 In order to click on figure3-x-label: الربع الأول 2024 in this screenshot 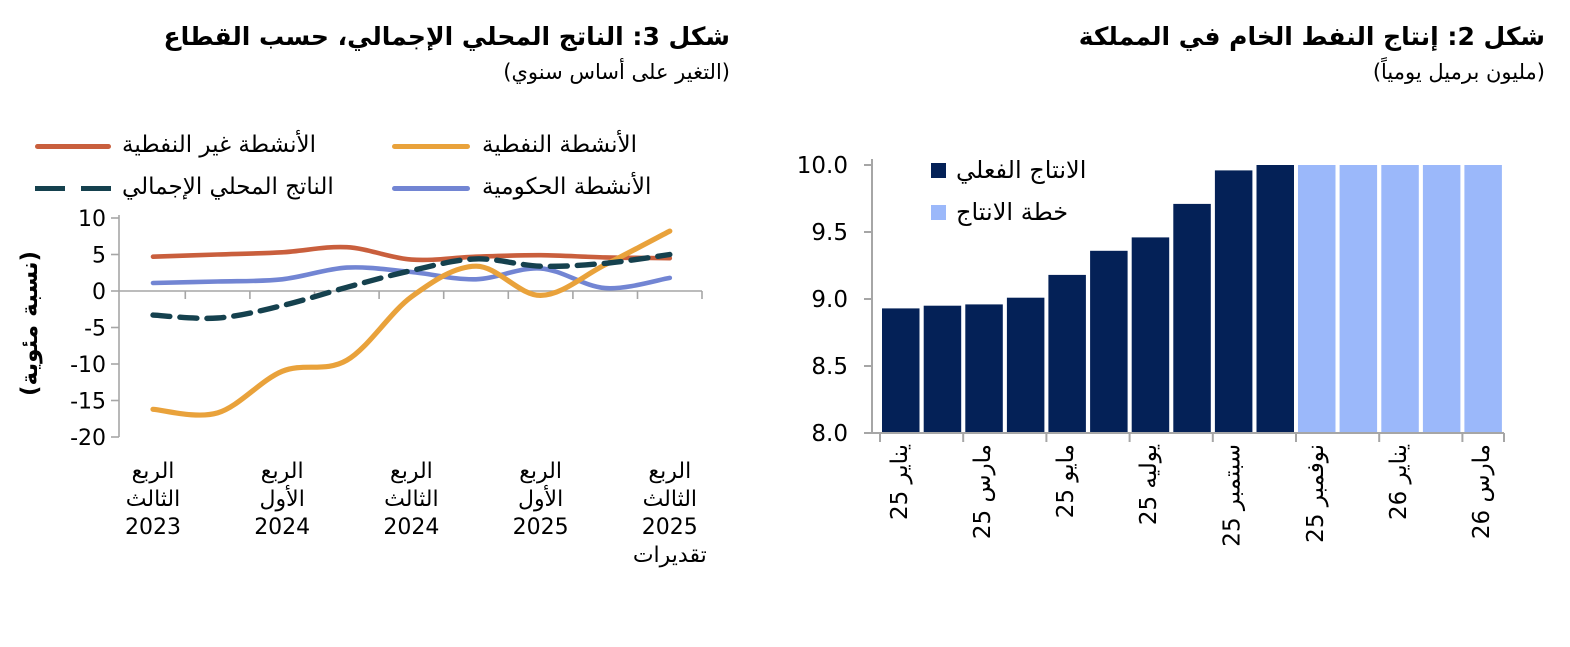, I will do `click(282, 499)`.